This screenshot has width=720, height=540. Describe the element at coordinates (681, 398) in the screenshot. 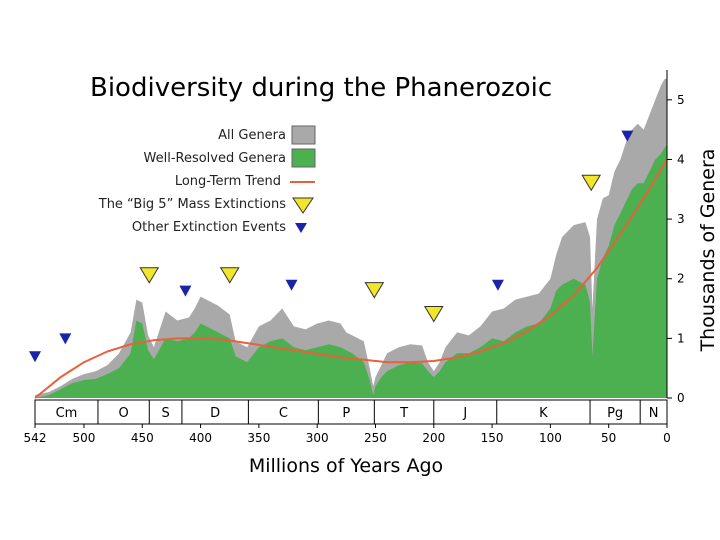

I see `y-tick-label: 0` at that location.